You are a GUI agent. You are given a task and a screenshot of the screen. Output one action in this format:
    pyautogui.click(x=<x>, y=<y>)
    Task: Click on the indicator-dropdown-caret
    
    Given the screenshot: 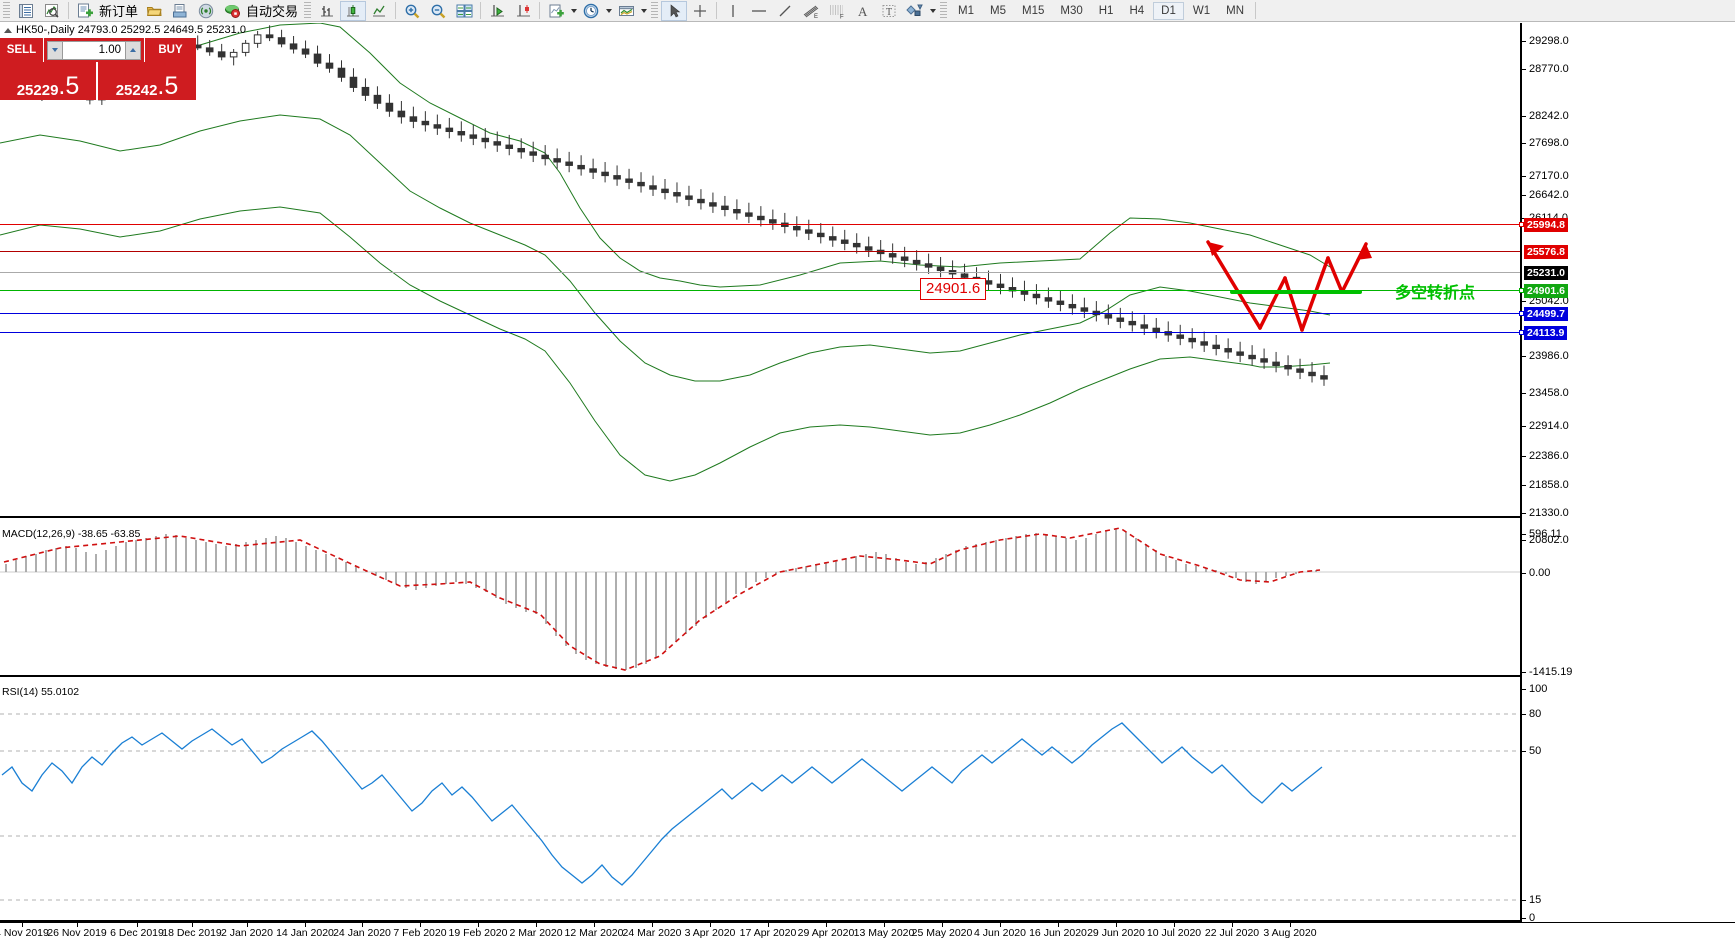 What is the action you would take?
    pyautogui.click(x=573, y=11)
    